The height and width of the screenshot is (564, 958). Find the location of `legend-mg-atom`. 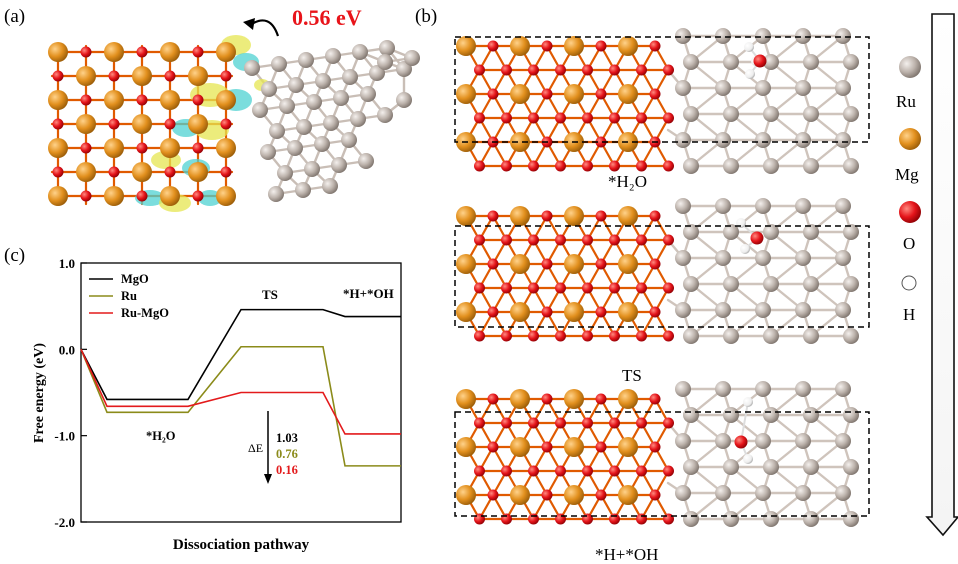

legend-mg-atom is located at coordinates (910, 139).